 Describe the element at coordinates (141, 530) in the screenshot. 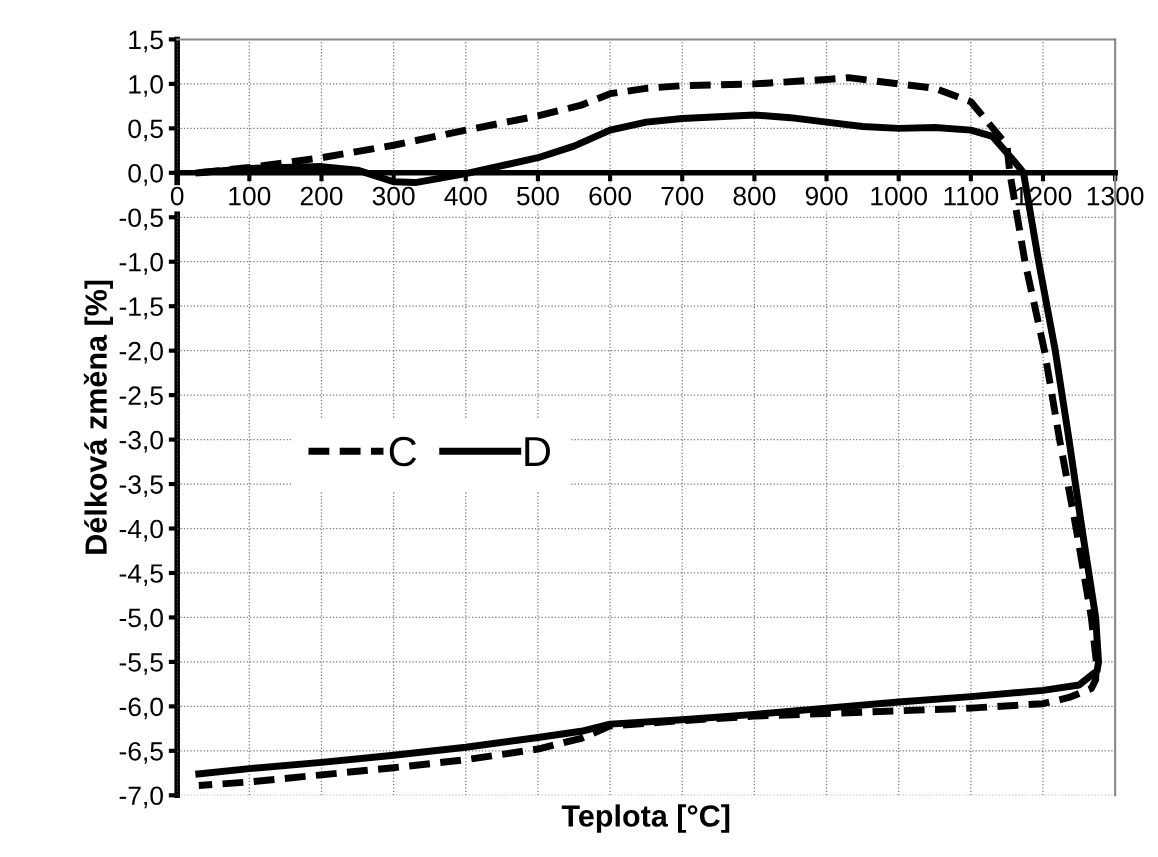

I see `y-tick-label: -4,0` at that location.